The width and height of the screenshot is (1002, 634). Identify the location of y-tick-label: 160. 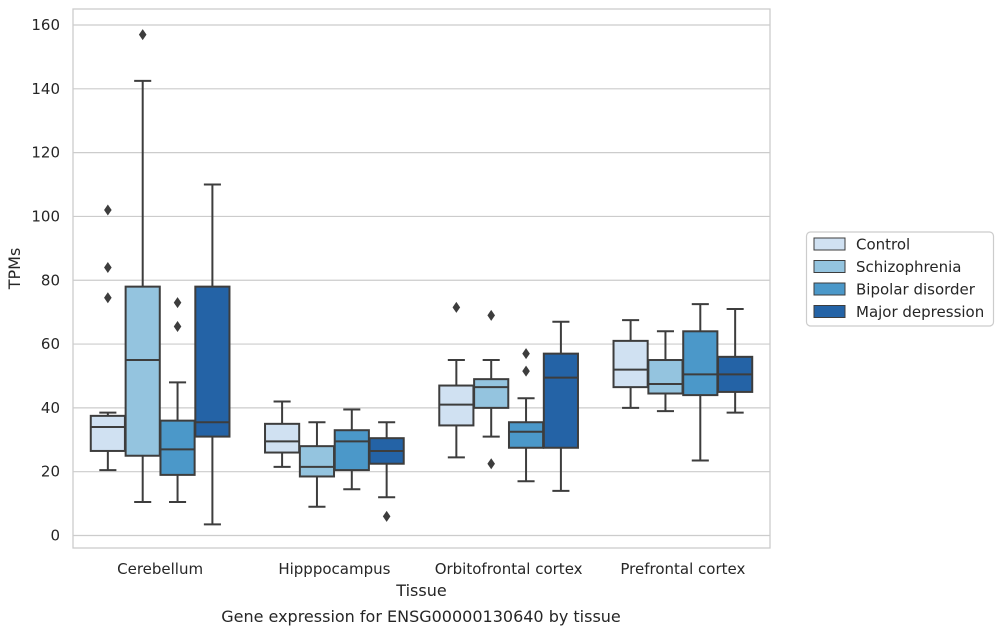
(45, 25).